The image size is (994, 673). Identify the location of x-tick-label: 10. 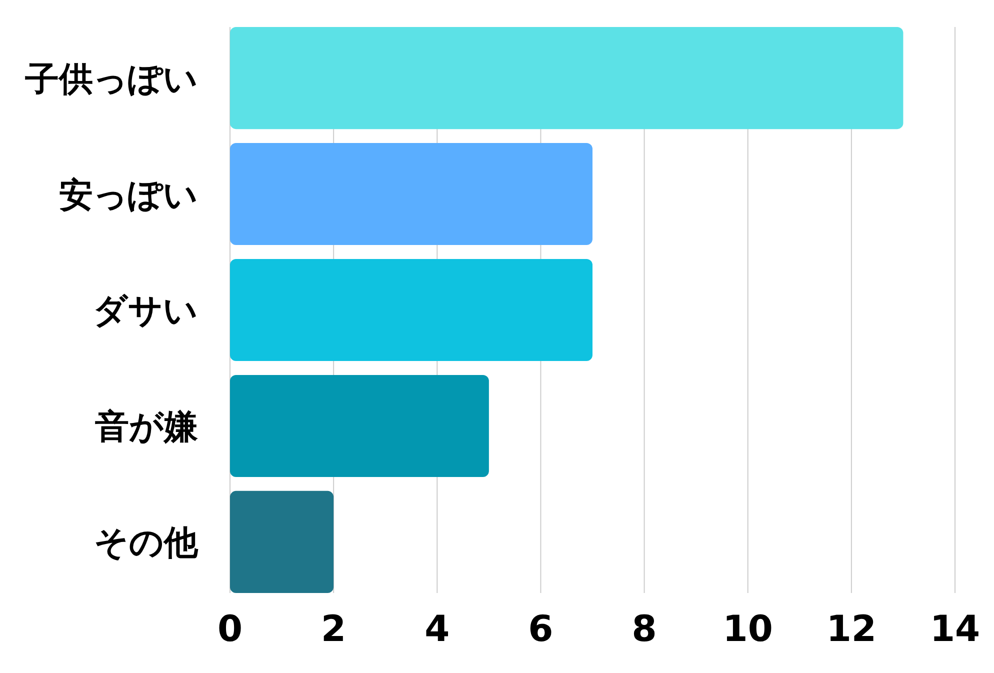
(747, 629).